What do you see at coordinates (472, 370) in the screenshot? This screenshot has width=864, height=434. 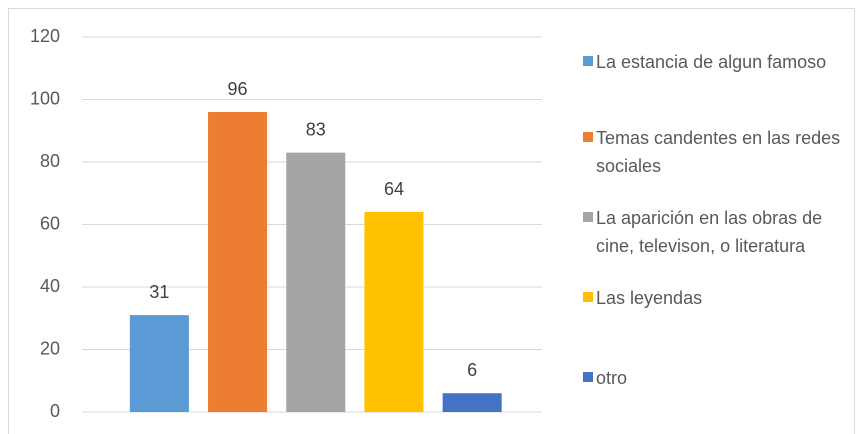 I see `data-label: 6` at bounding box center [472, 370].